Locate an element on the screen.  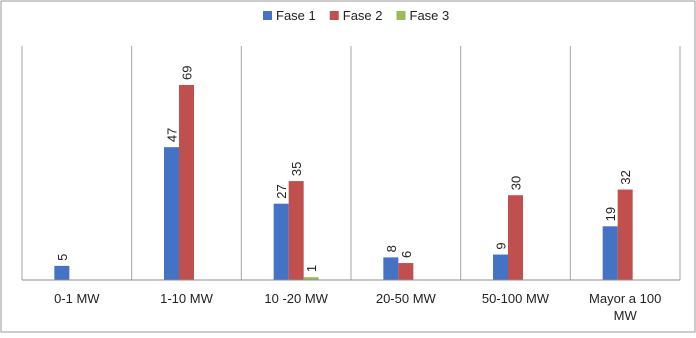
data-label: 5 is located at coordinates (62, 257).